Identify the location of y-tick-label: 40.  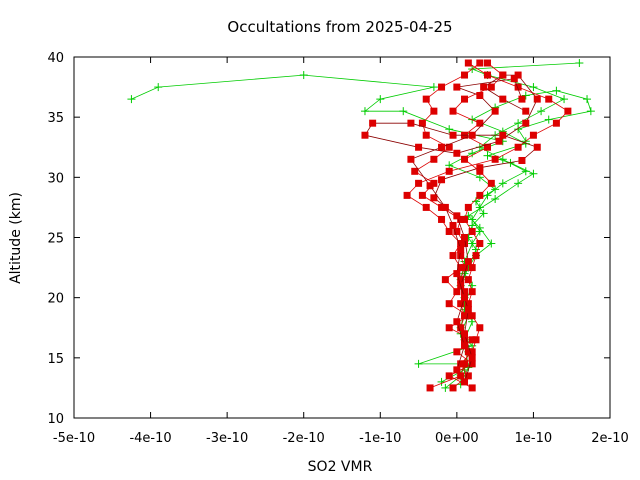
(55, 58).